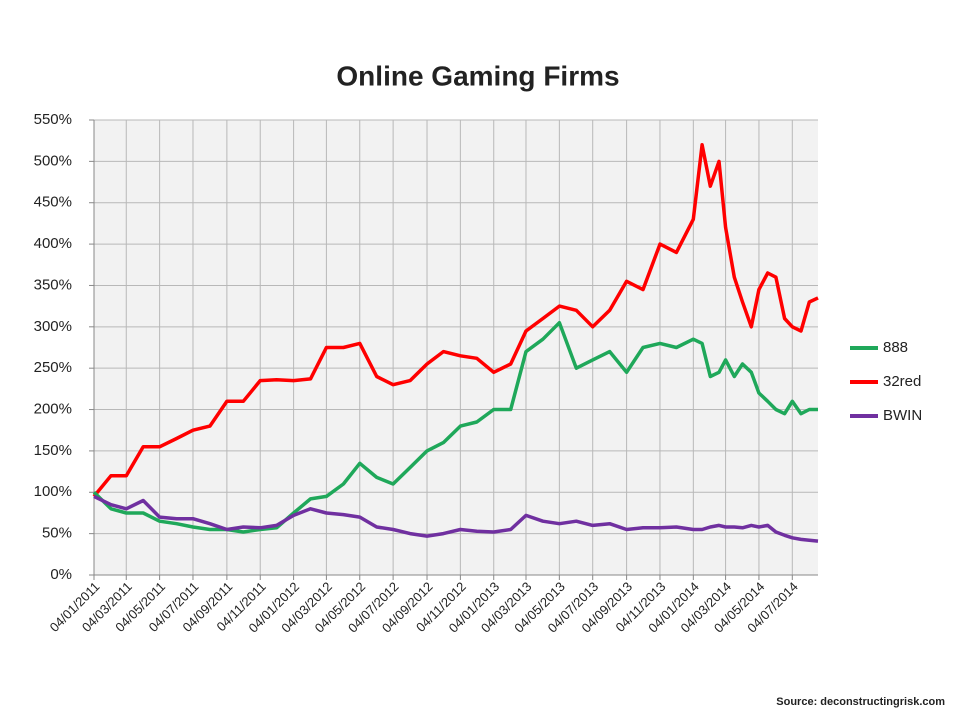 Image resolution: width=960 pixels, height=720 pixels. Describe the element at coordinates (53, 367) in the screenshot. I see `y-tick-label: 250%` at that location.